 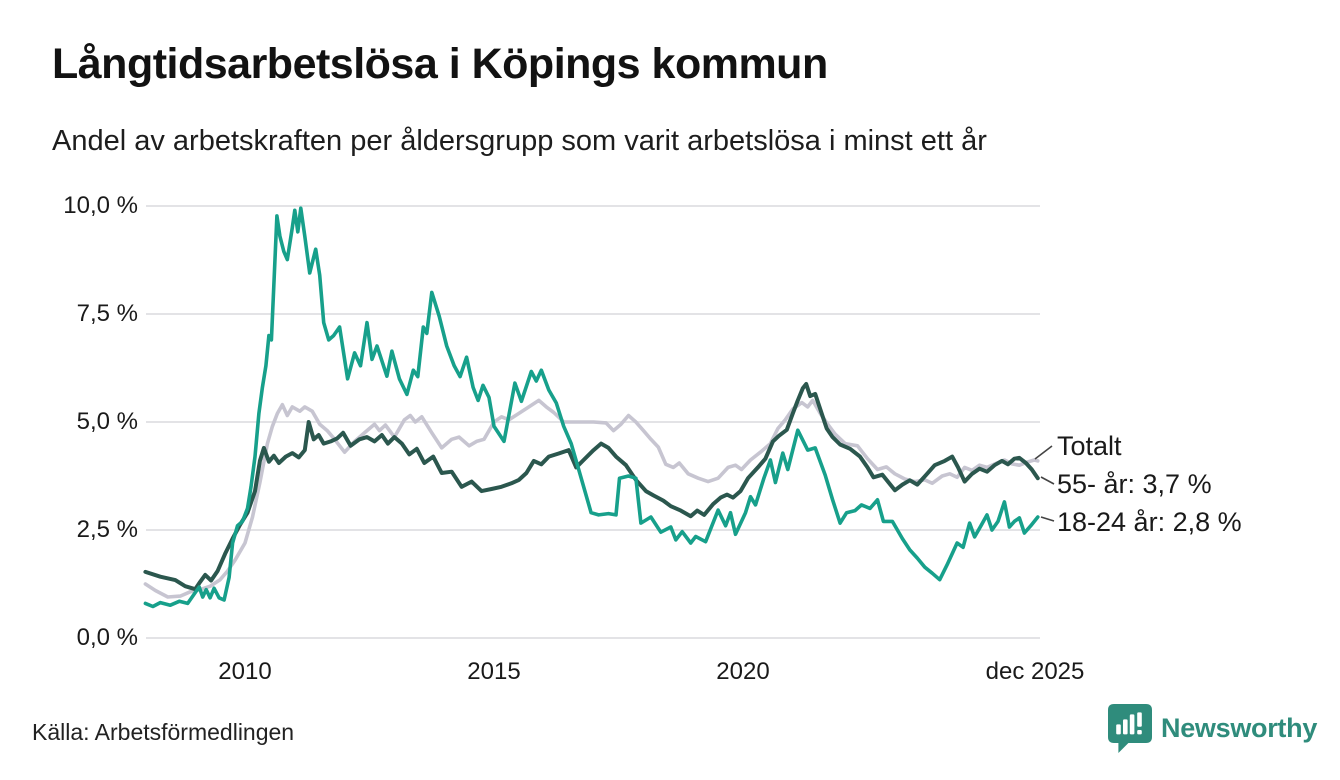 What do you see at coordinates (743, 671) in the screenshot?
I see `x-tick-2020: 2020` at bounding box center [743, 671].